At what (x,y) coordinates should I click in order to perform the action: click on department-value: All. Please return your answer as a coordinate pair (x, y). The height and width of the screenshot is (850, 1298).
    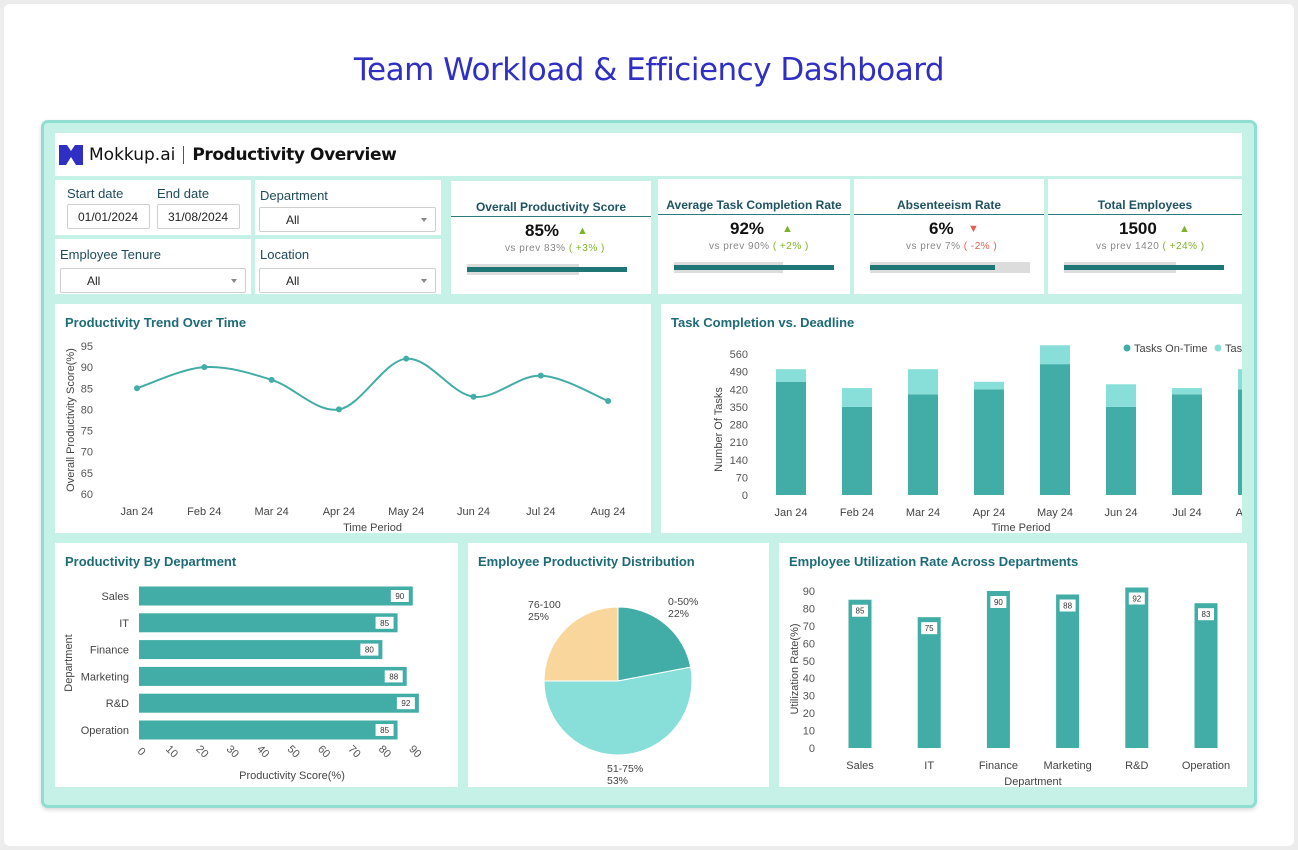
    Looking at the image, I should click on (293, 219).